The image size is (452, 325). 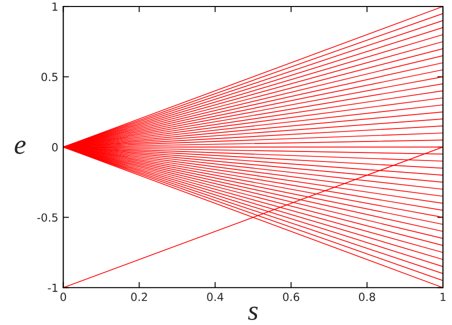 I want to click on y-tick-label: 0, so click(x=55, y=147).